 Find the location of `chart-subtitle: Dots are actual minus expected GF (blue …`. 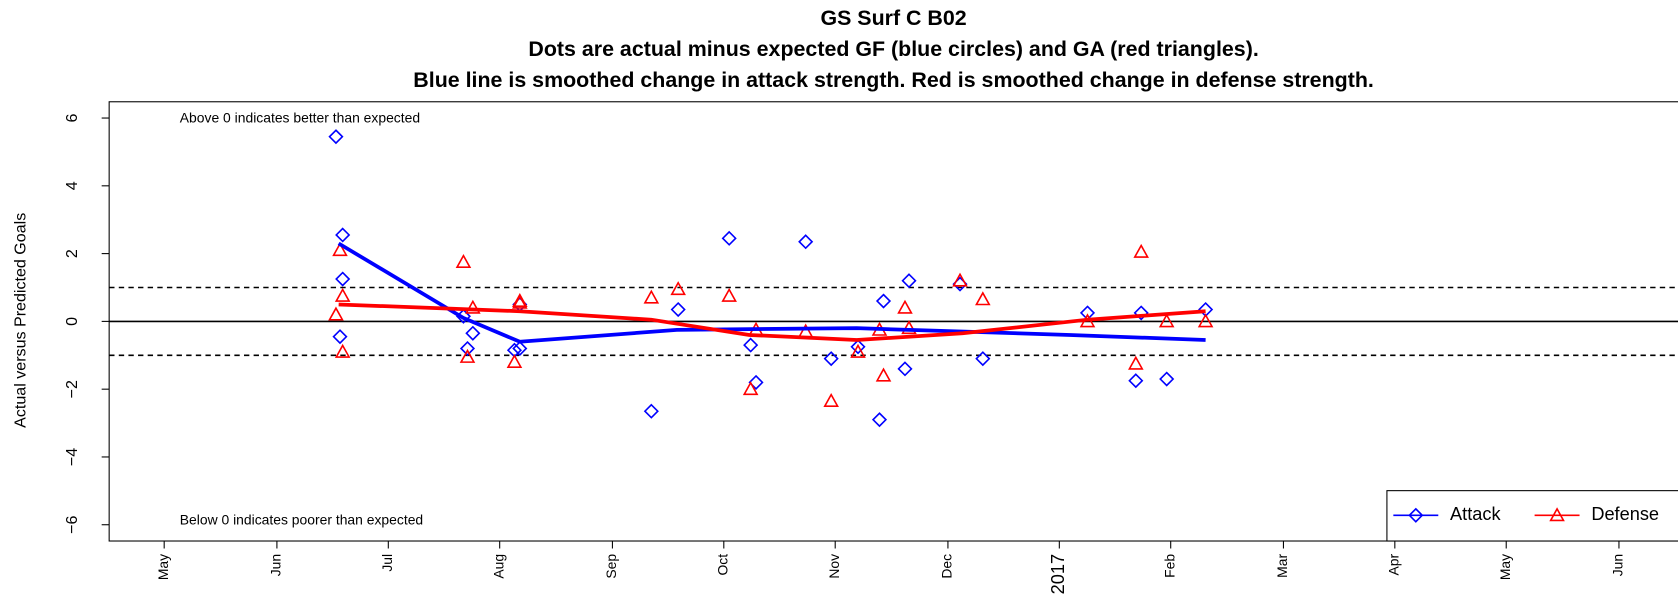

chart-subtitle: Dots are actual minus expected GF (blue … is located at coordinates (893, 49).